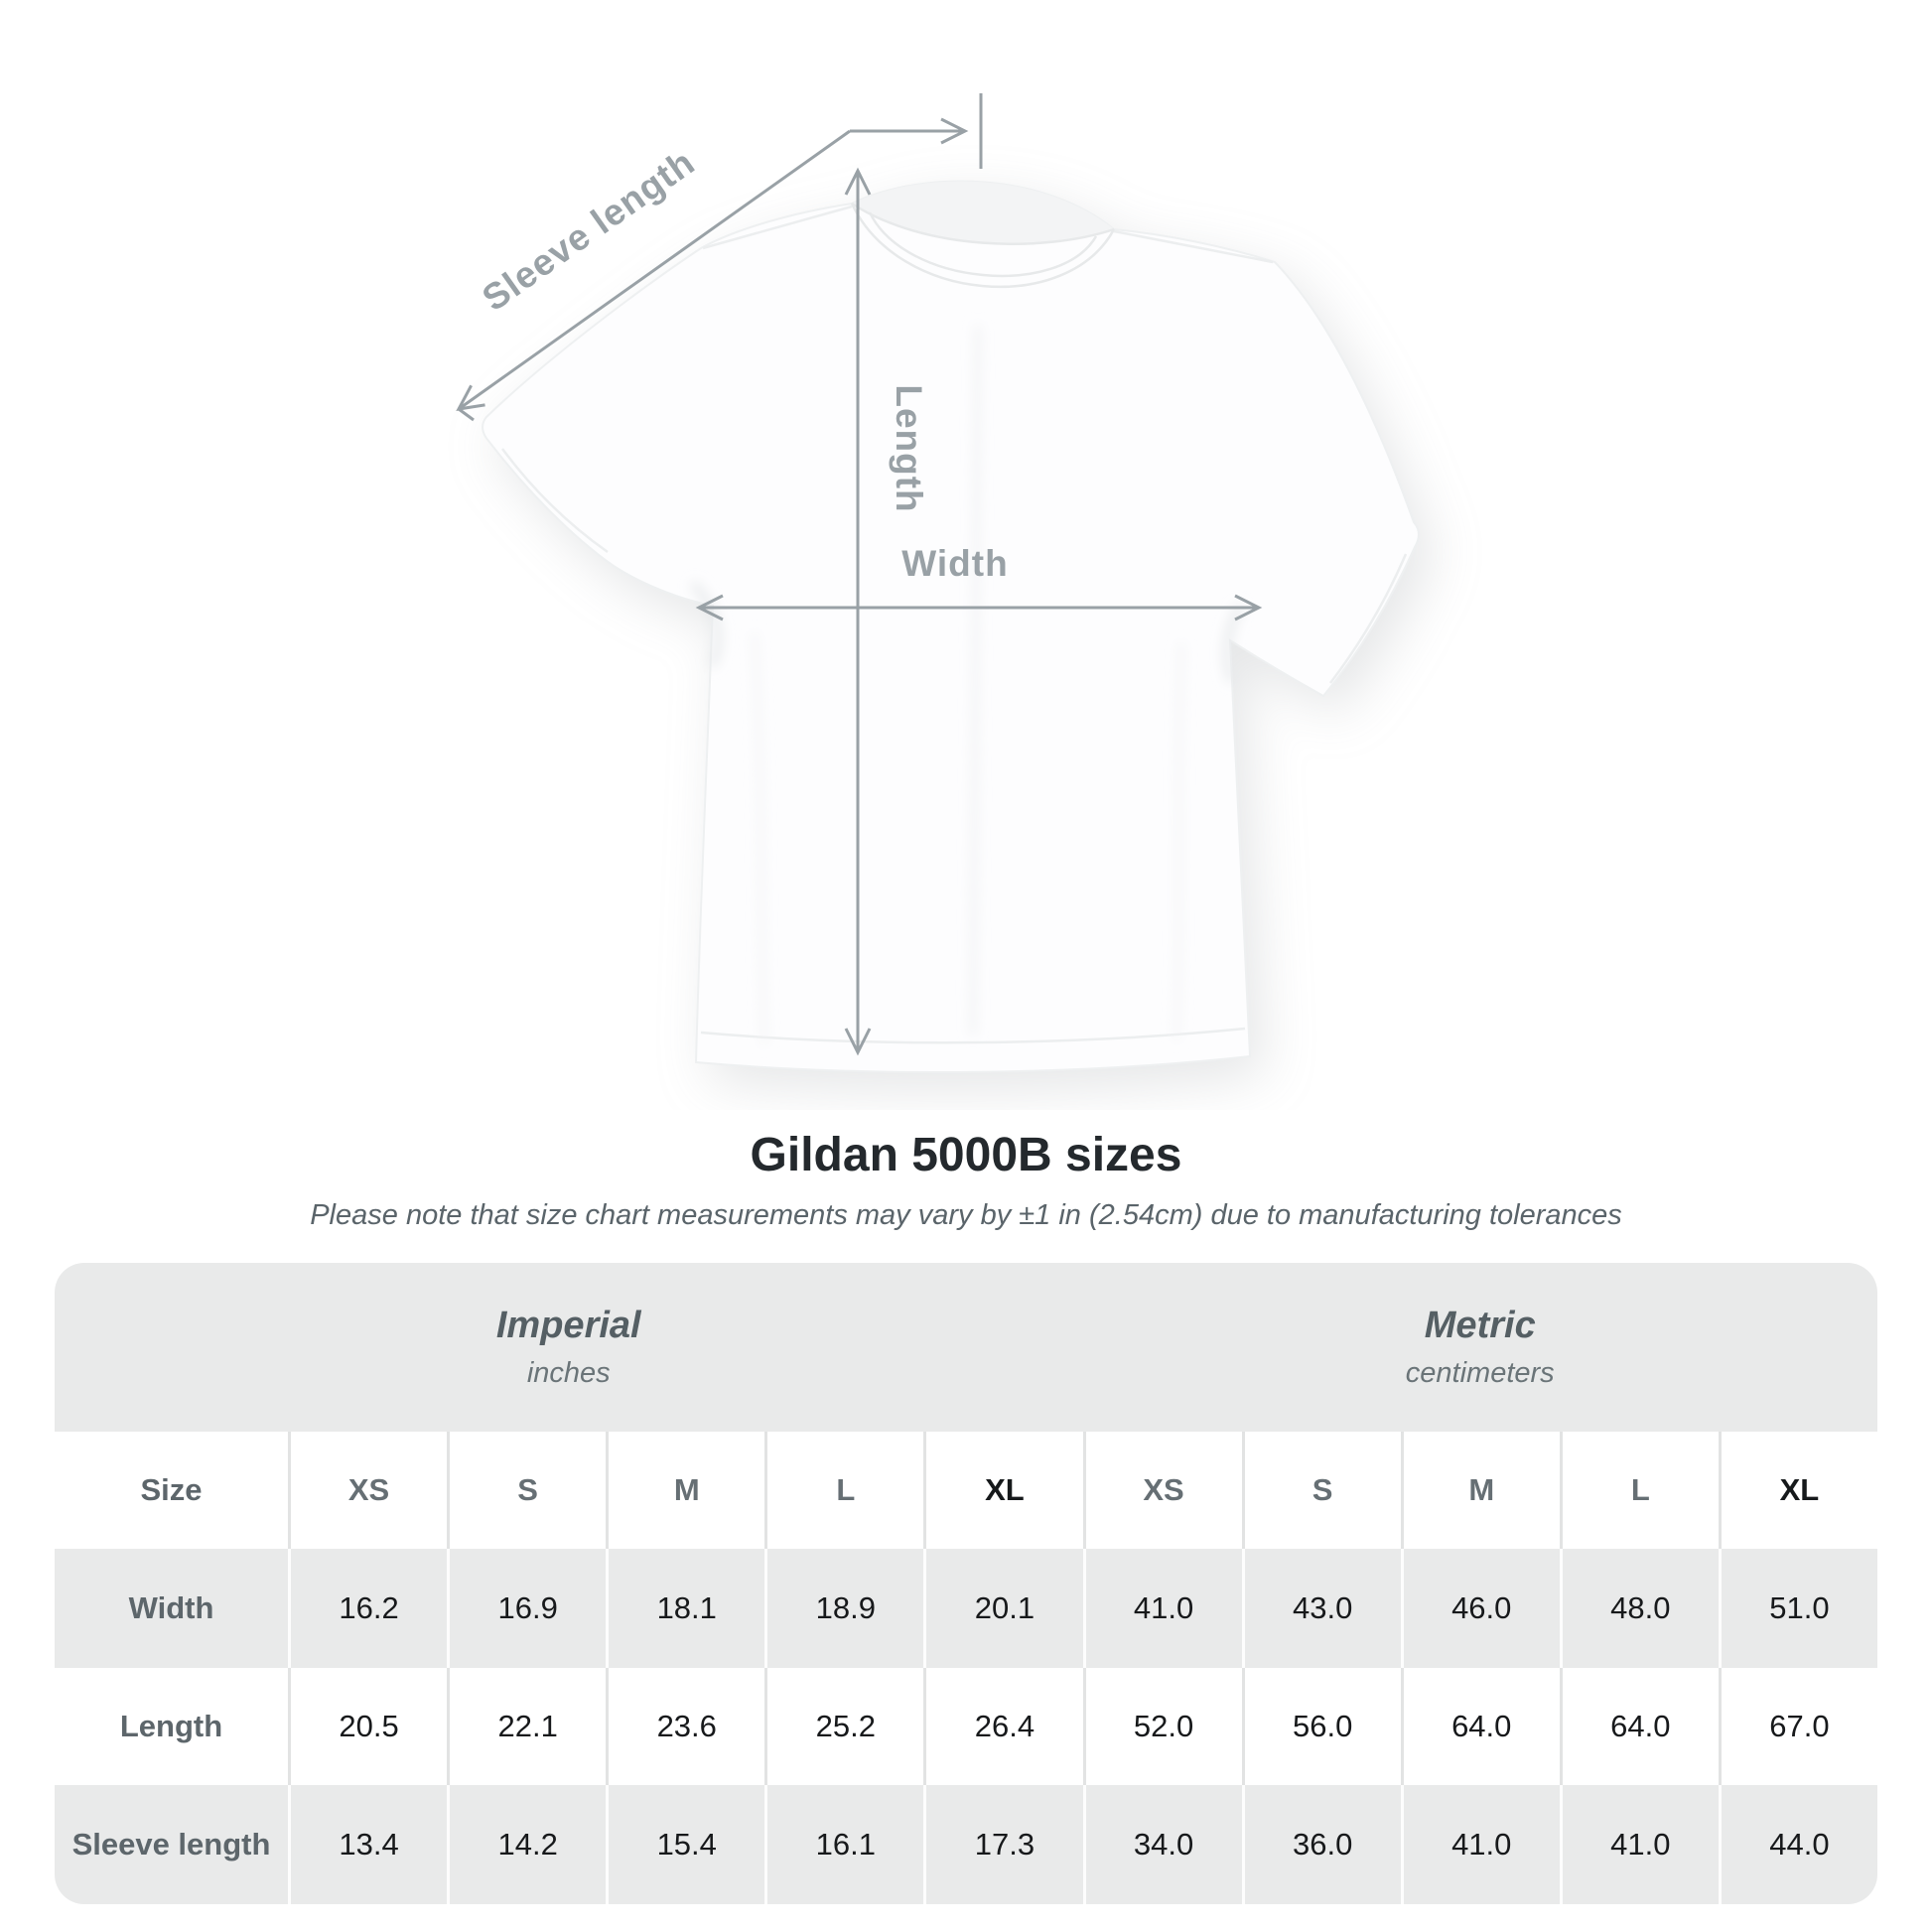 The height and width of the screenshot is (1932, 1932). Describe the element at coordinates (1003, 1727) in the screenshot. I see `value-cell: 26.4` at that location.